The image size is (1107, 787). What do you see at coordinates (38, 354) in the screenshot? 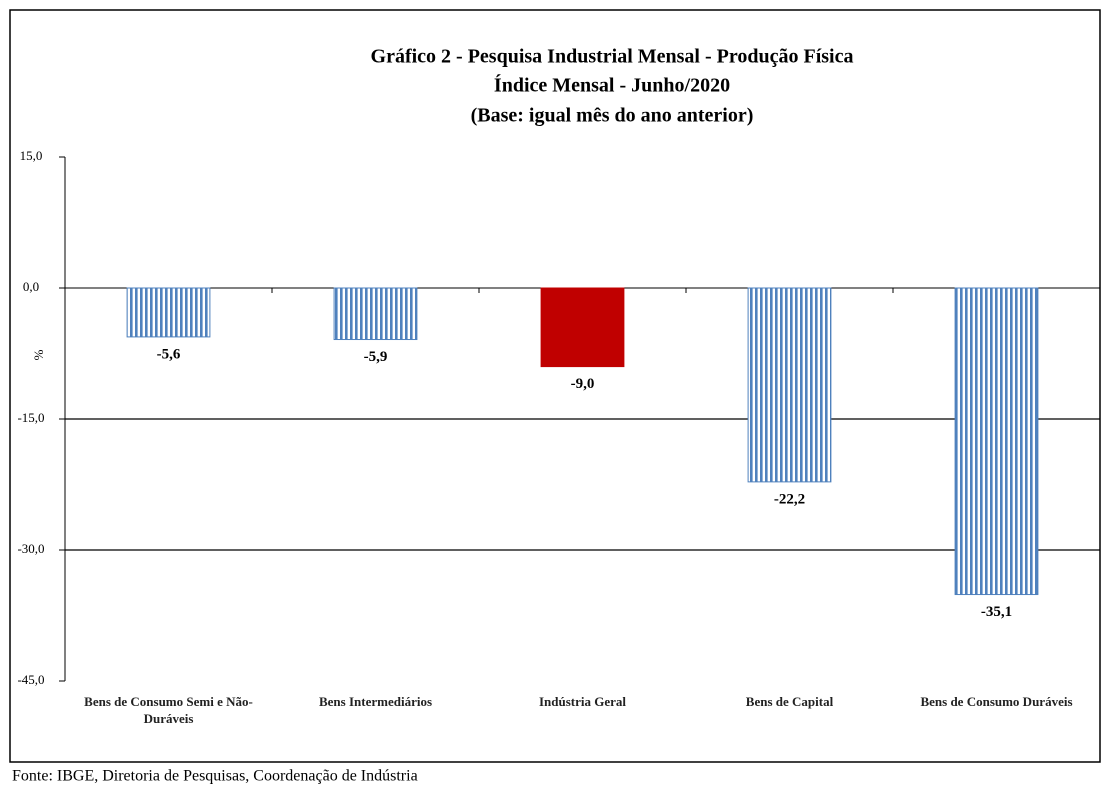
I see `y-axis-label: %` at bounding box center [38, 354].